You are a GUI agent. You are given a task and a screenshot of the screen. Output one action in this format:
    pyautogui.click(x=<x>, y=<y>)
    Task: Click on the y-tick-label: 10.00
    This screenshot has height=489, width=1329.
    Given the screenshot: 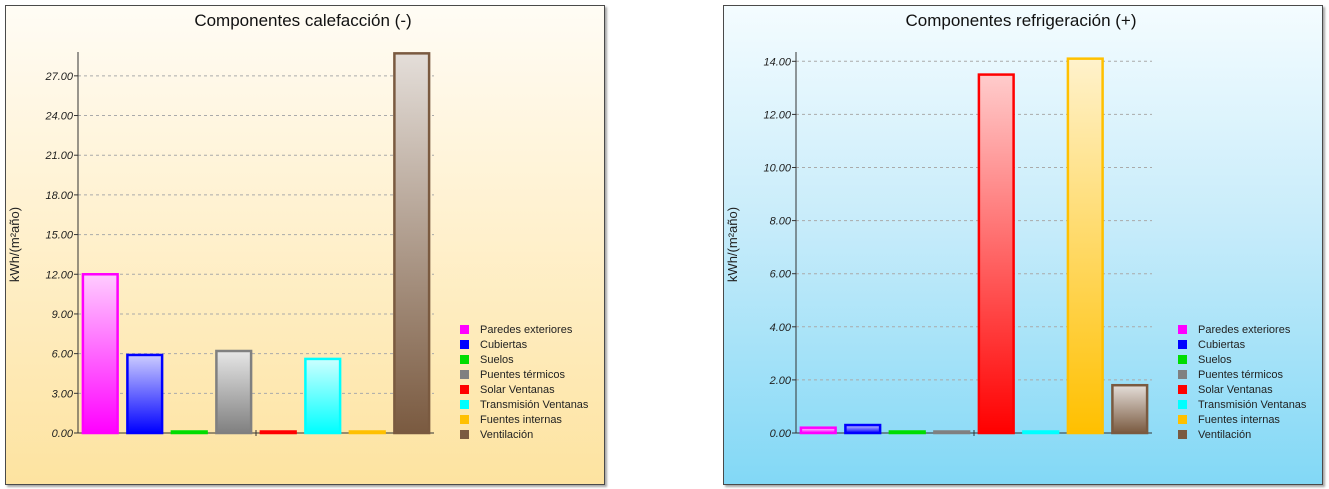 What is the action you would take?
    pyautogui.click(x=777, y=169)
    